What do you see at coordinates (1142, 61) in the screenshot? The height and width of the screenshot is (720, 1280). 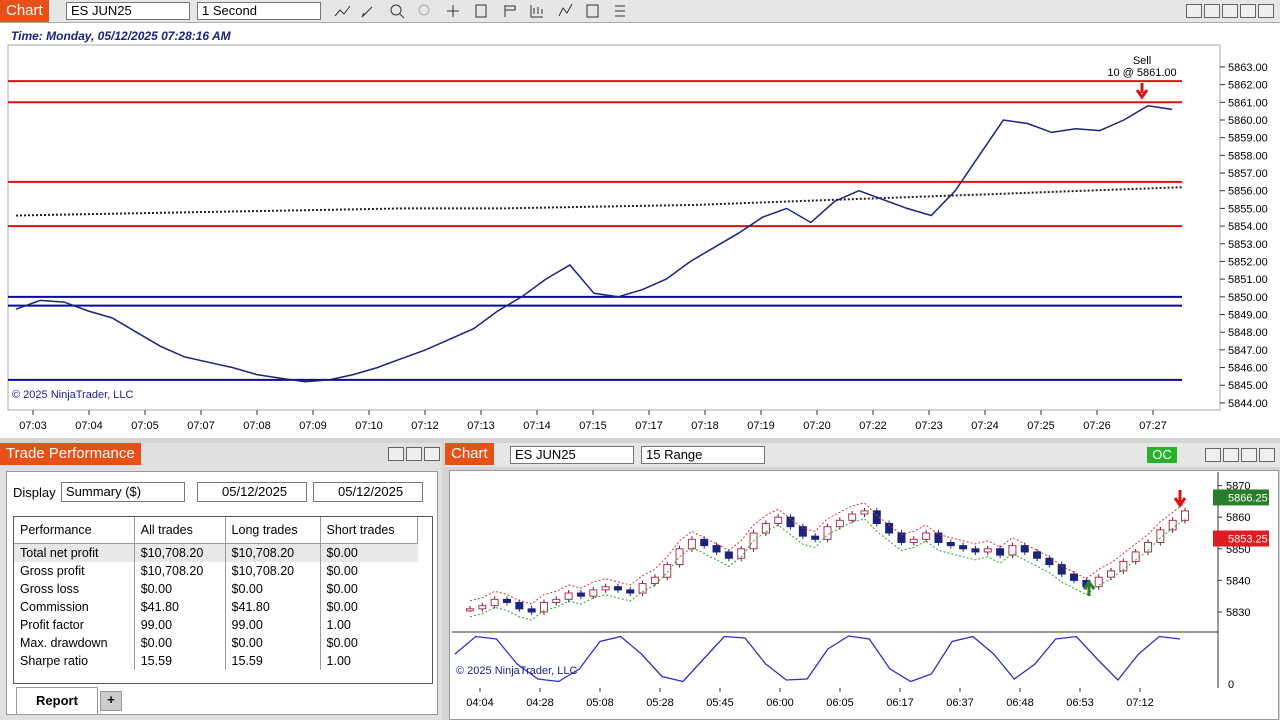 I see `annotation-label: Sell` at bounding box center [1142, 61].